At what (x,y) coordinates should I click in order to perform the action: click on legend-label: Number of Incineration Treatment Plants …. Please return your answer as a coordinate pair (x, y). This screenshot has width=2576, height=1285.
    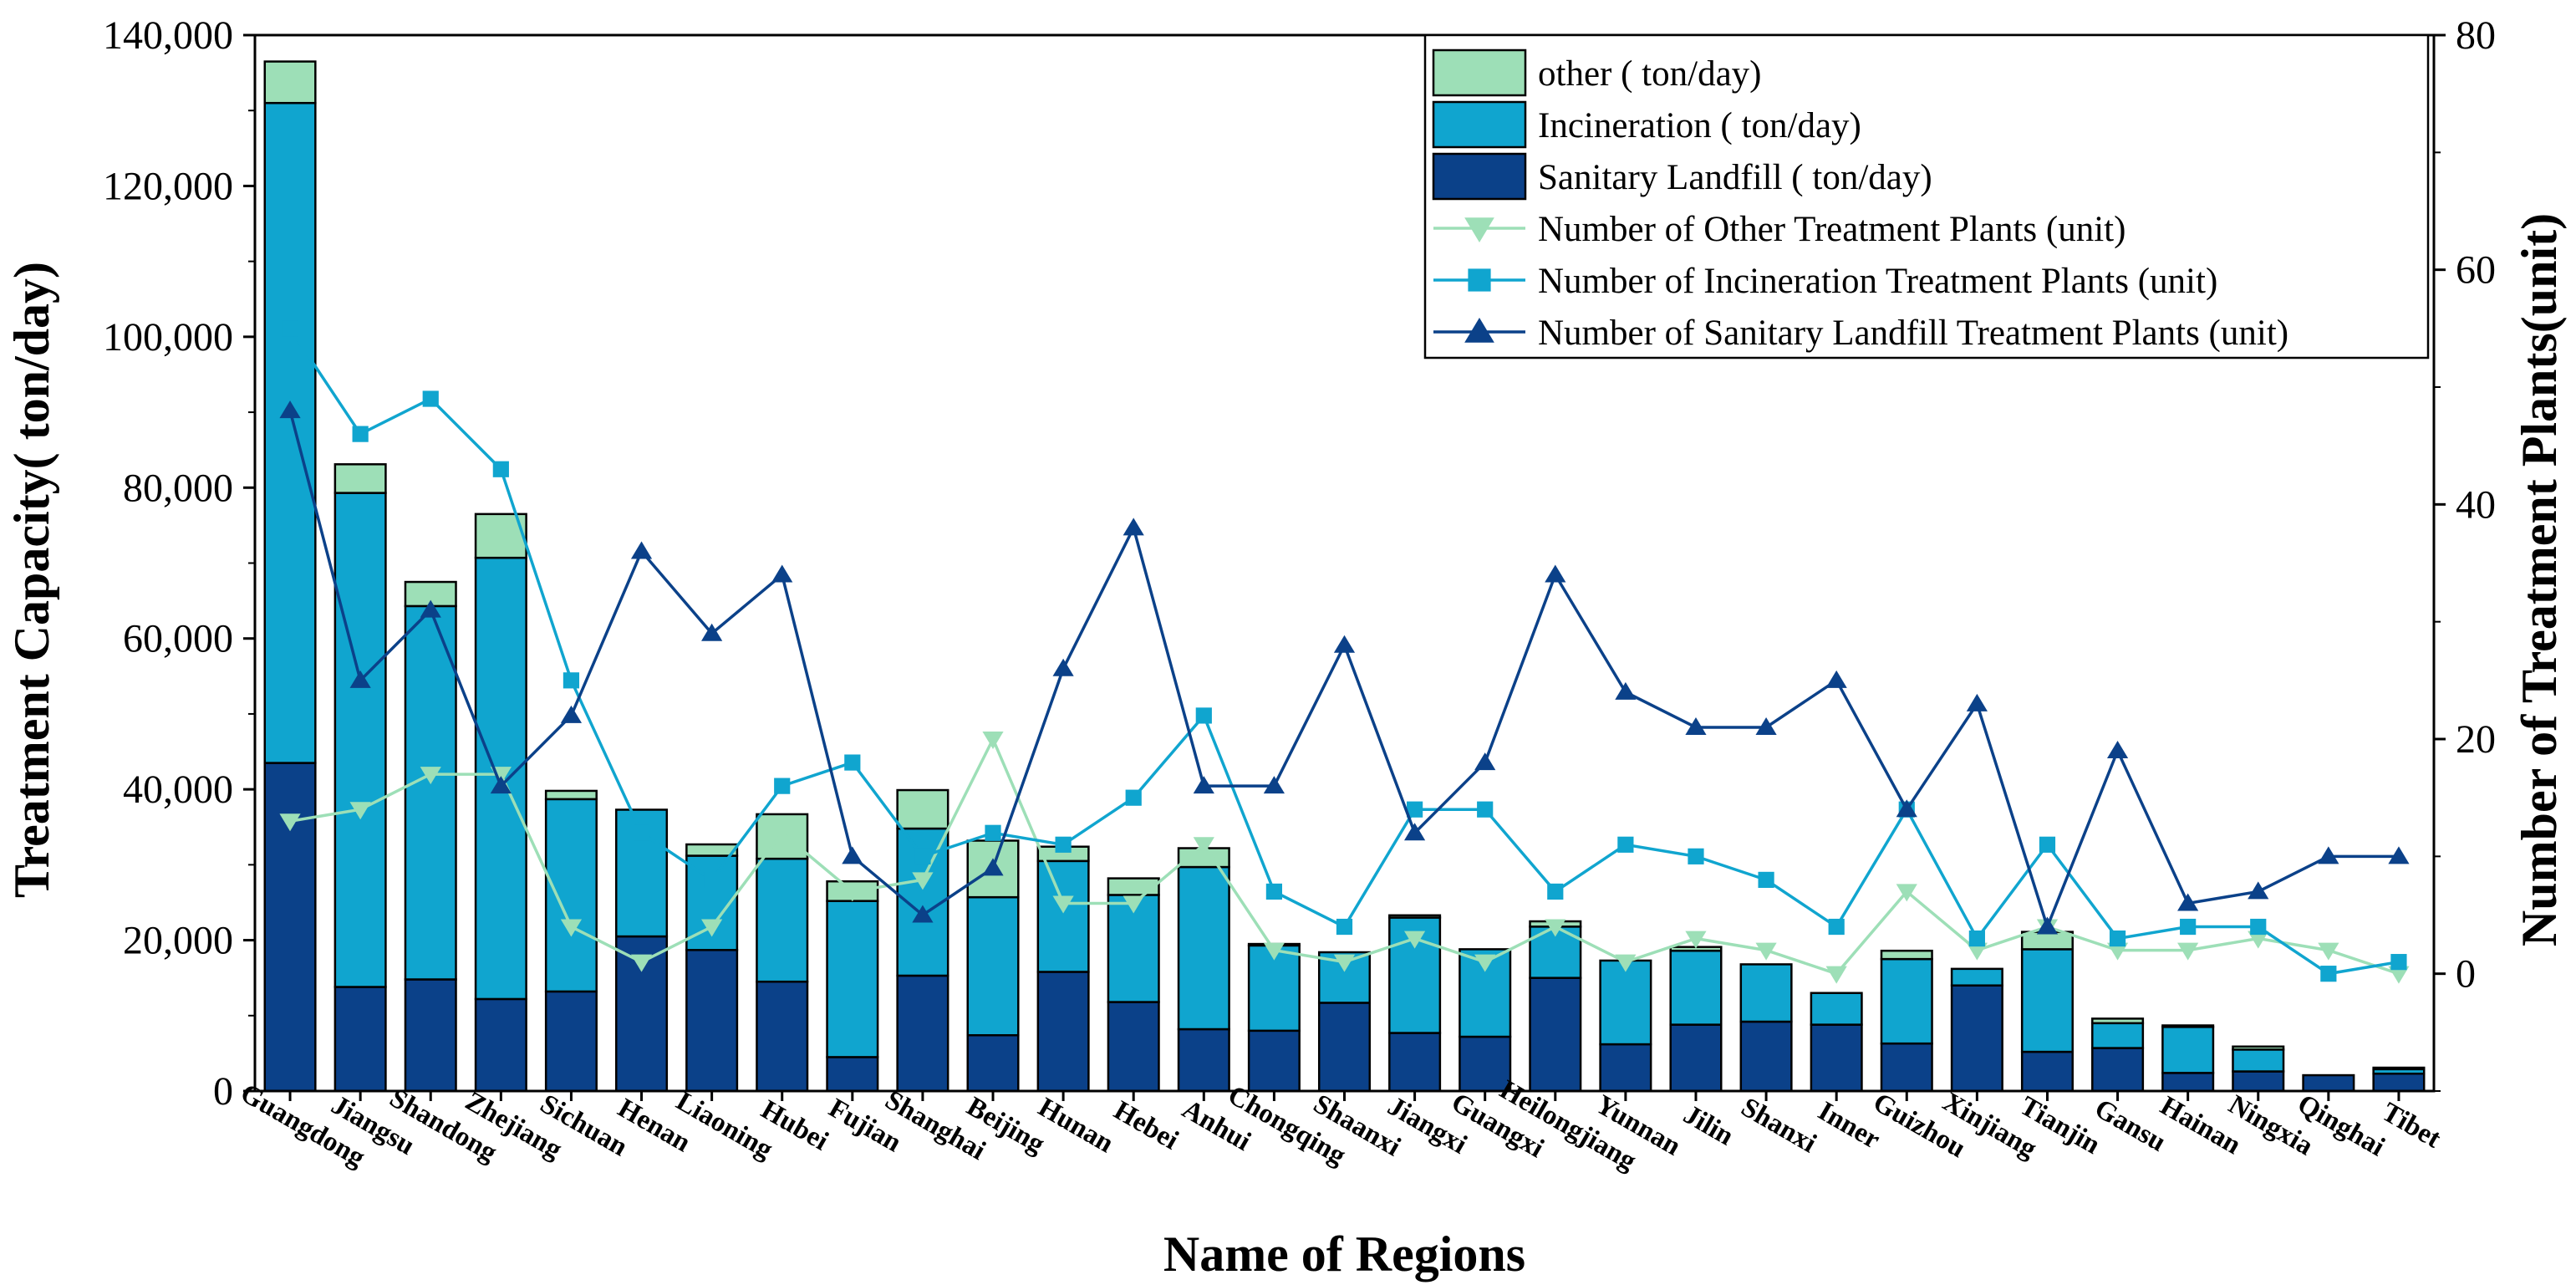
    Looking at the image, I should click on (1877, 281).